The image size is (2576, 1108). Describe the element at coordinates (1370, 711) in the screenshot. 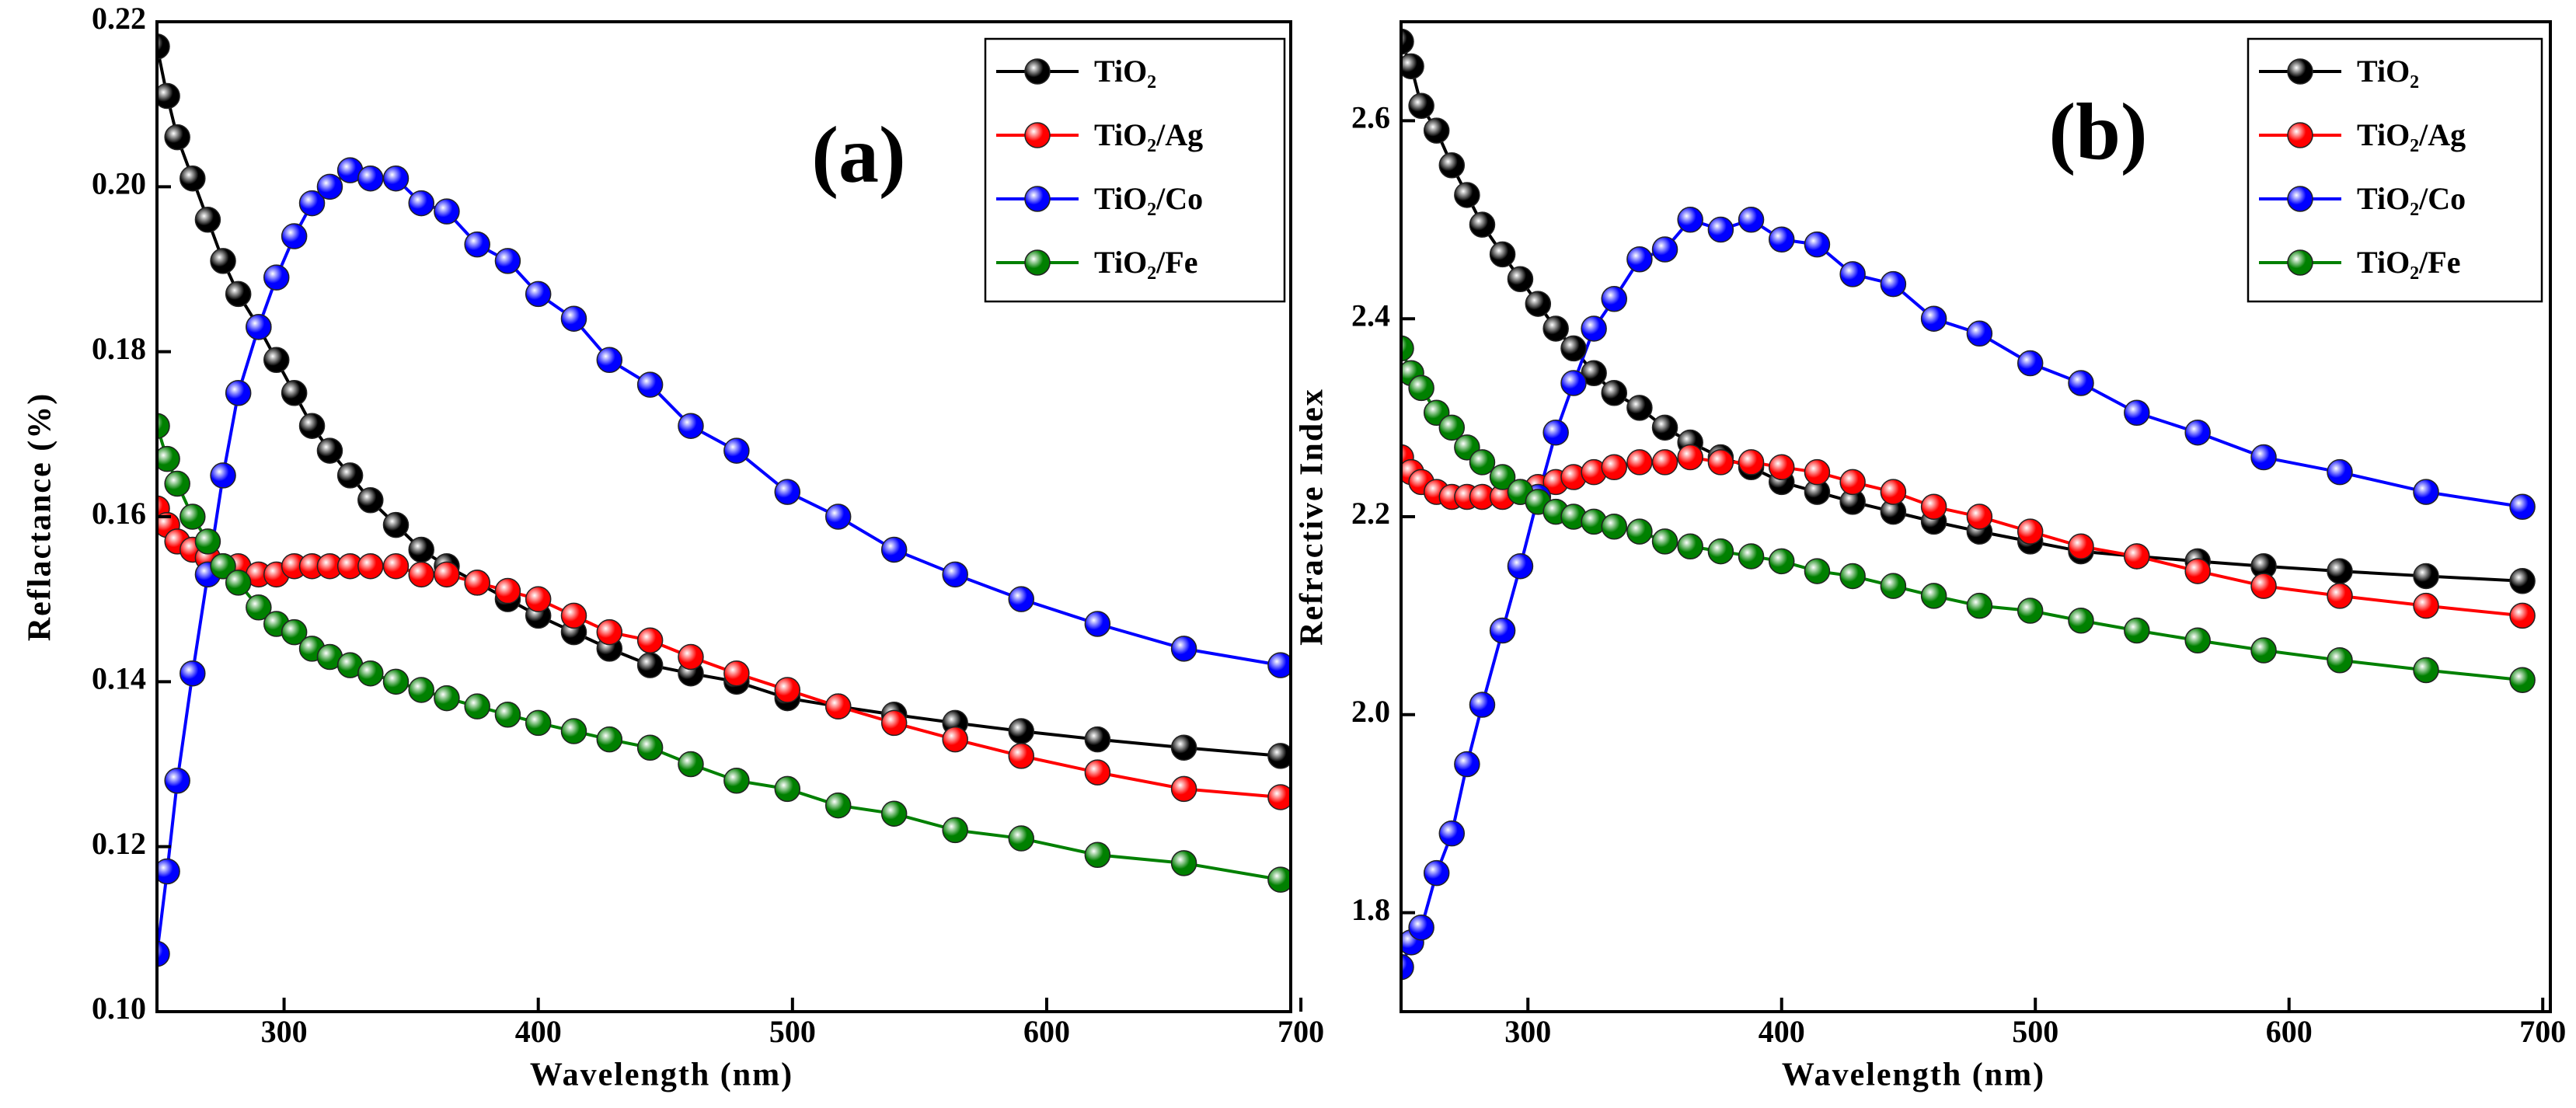

I see `y-tick-label: 2.0` at that location.